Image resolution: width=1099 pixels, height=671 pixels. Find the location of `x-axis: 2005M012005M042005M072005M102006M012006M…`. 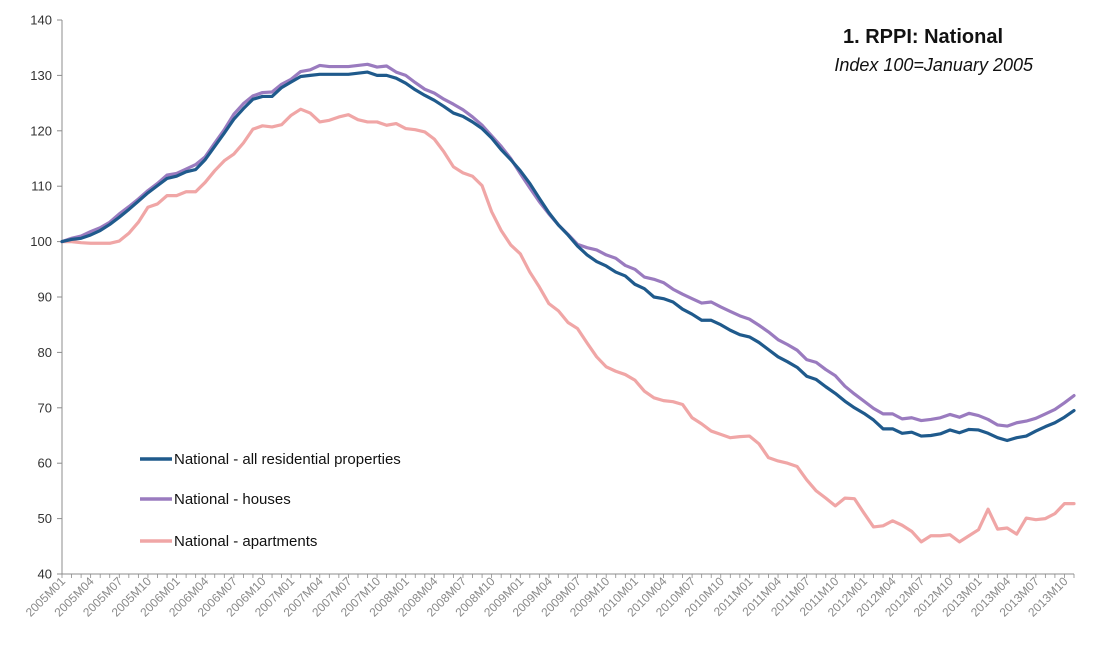

x-axis: 2005M012005M042005M072005M102006M012006M… is located at coordinates (549, 596).